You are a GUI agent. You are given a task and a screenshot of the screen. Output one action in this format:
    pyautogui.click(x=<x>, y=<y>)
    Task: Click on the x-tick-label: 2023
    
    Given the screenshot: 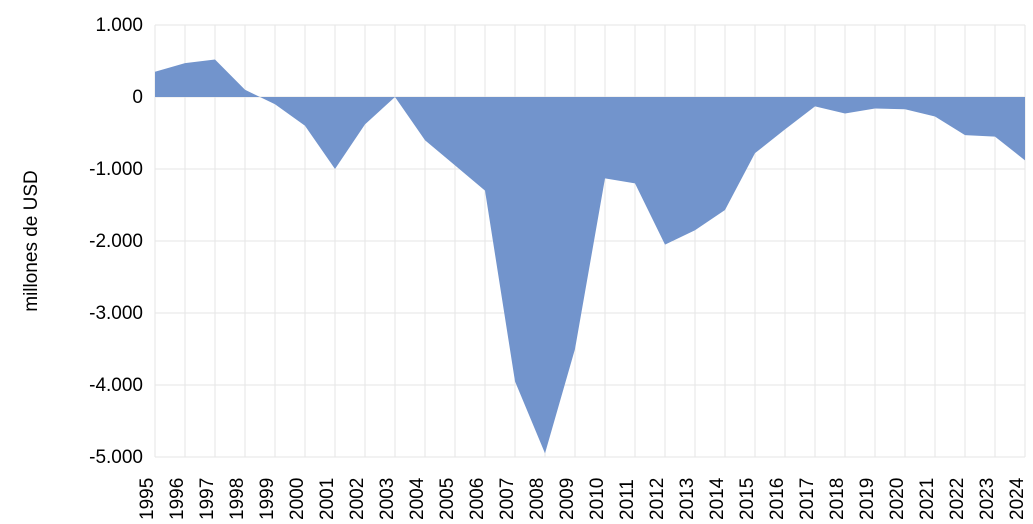 What is the action you would take?
    pyautogui.click(x=987, y=499)
    